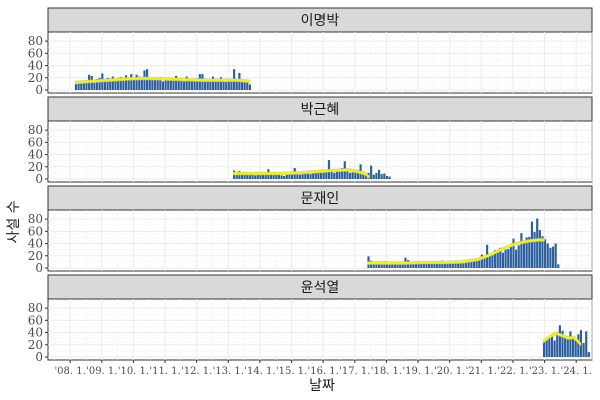 Image resolution: width=600 pixels, height=400 pixels. I want to click on y-tick-label: 0, so click(39, 268).